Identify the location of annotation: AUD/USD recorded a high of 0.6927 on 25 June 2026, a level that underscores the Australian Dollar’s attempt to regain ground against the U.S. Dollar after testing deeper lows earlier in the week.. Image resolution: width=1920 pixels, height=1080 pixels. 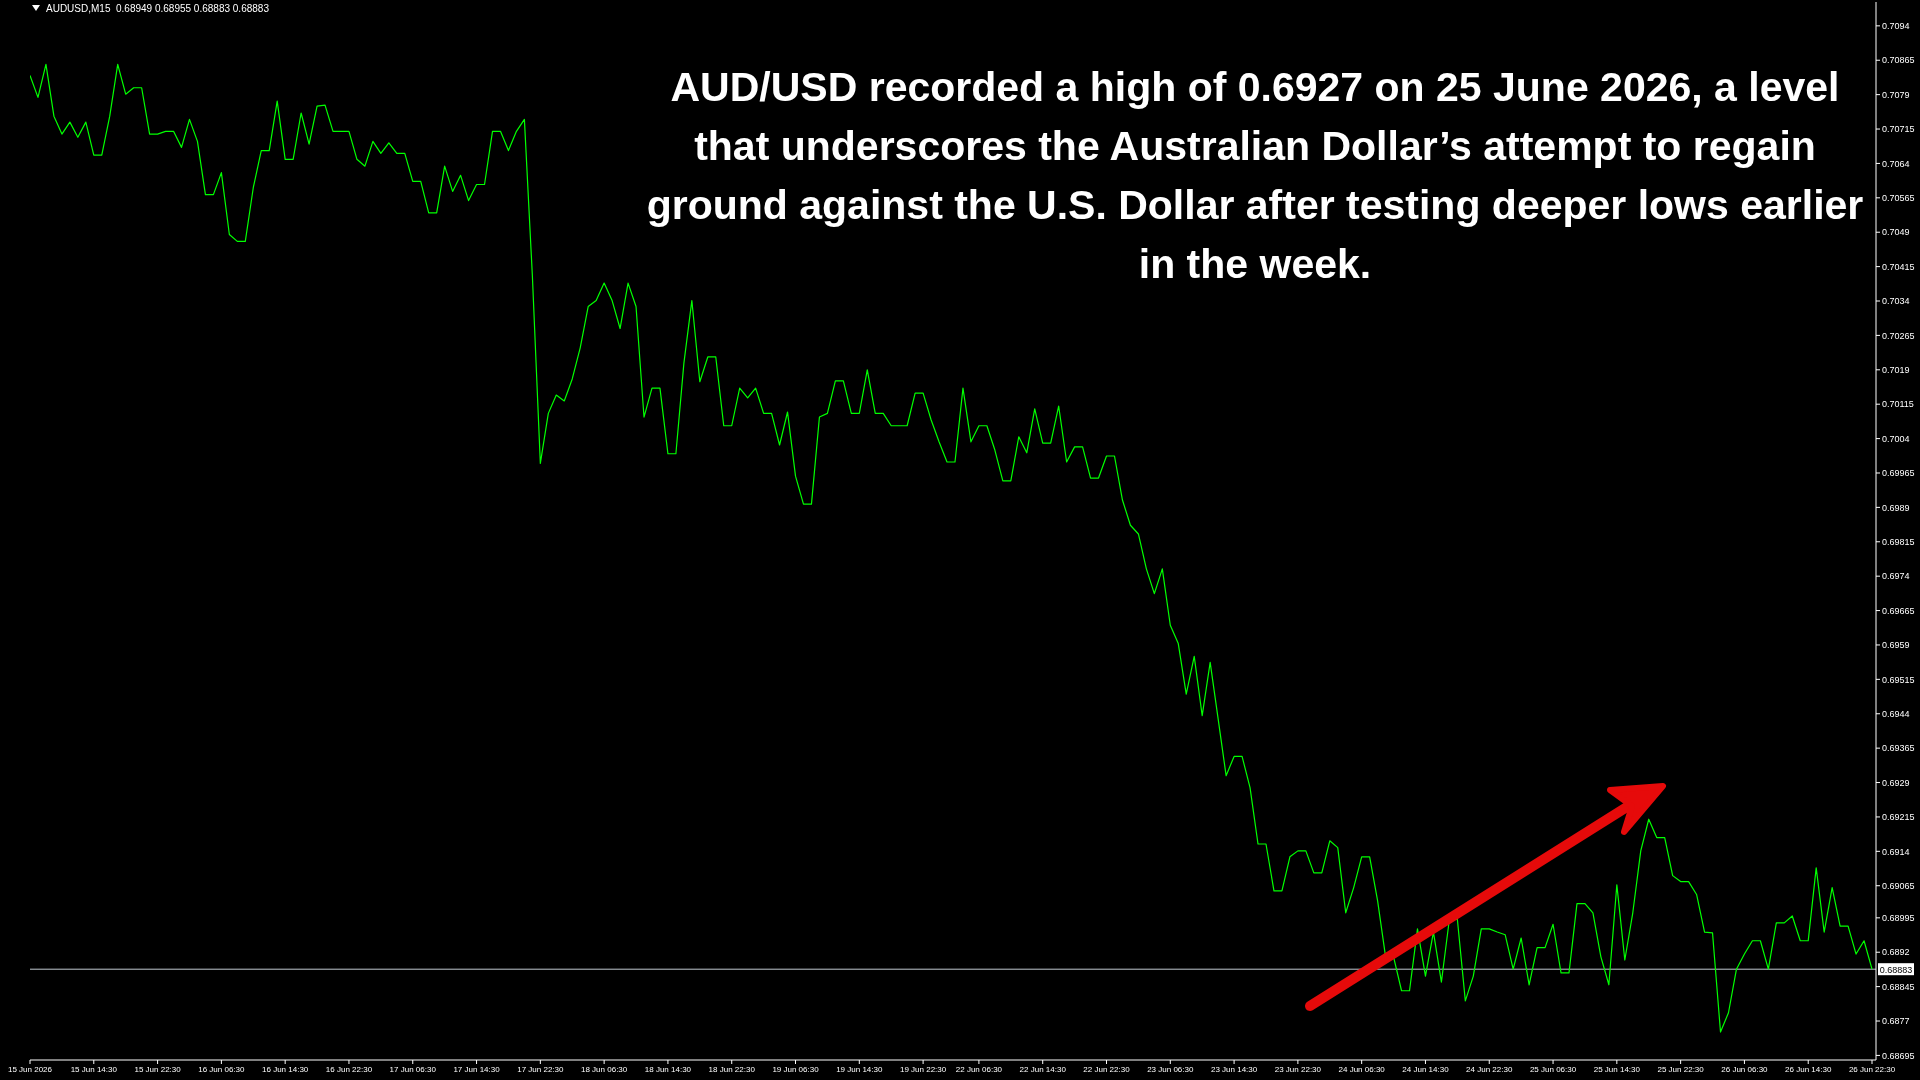
(1255, 176).